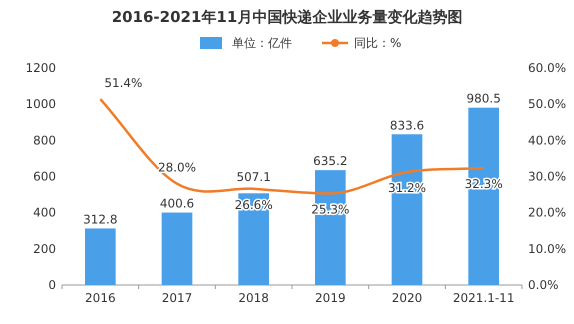 The height and width of the screenshot is (324, 574). Describe the element at coordinates (177, 167) in the screenshot. I see `data-label: 28.0%` at that location.